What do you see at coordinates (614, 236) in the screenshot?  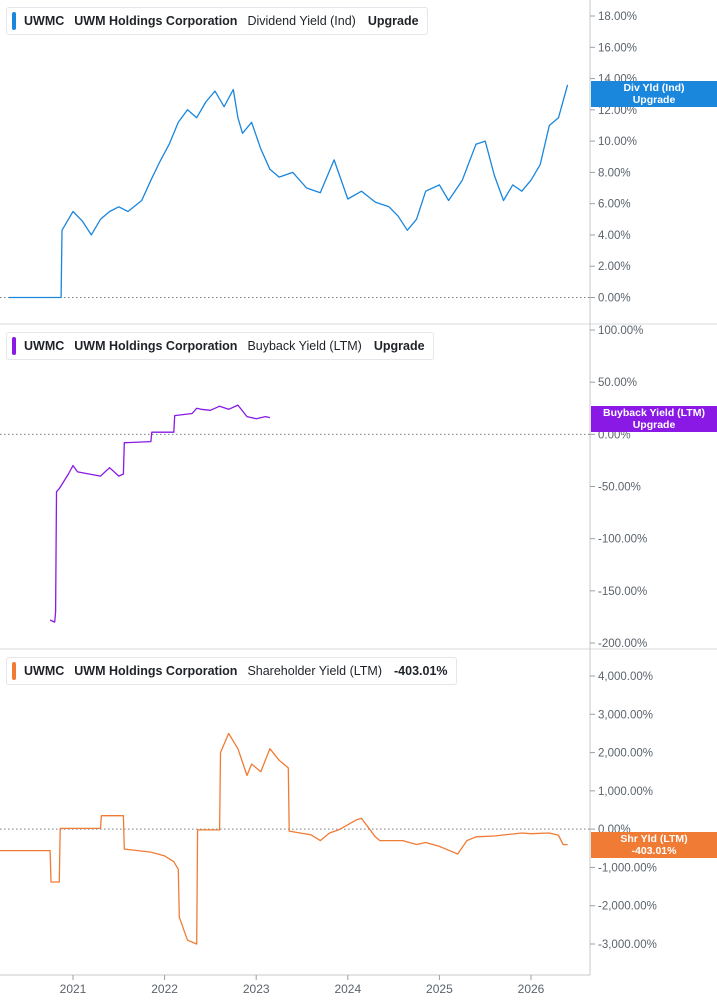 I see `y-tick-label: 4.00%` at bounding box center [614, 236].